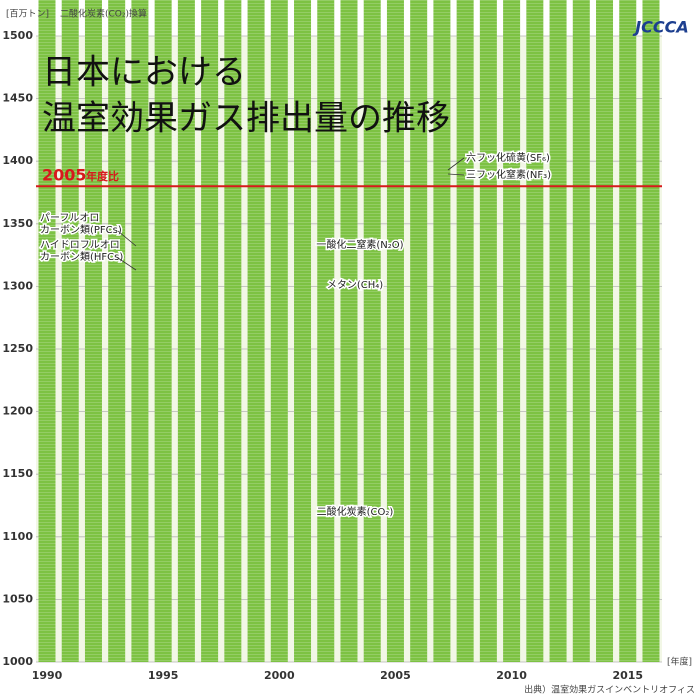 This screenshot has height=700, width=700. I want to click on logo: JCCCA, so click(660, 27).